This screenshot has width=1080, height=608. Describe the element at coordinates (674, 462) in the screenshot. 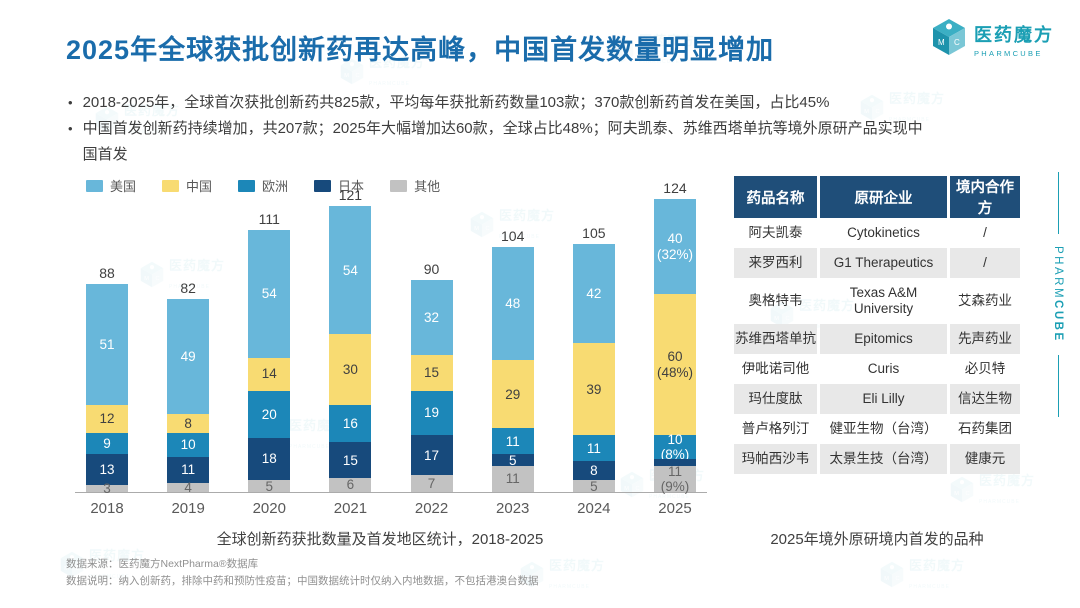

I see `bar-segment-日本` at that location.